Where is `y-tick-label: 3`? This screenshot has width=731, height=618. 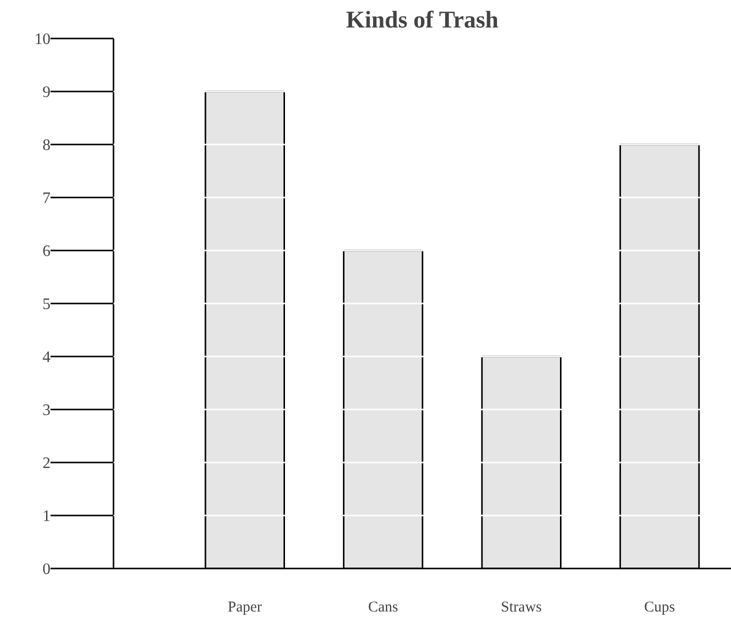
y-tick-label: 3 is located at coordinates (46, 410).